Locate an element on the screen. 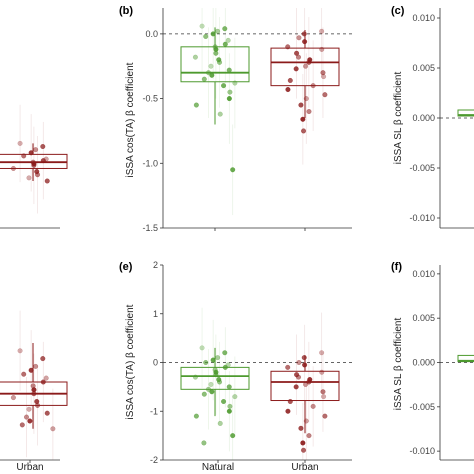  y-tick-label: 1 is located at coordinates (155, 314).